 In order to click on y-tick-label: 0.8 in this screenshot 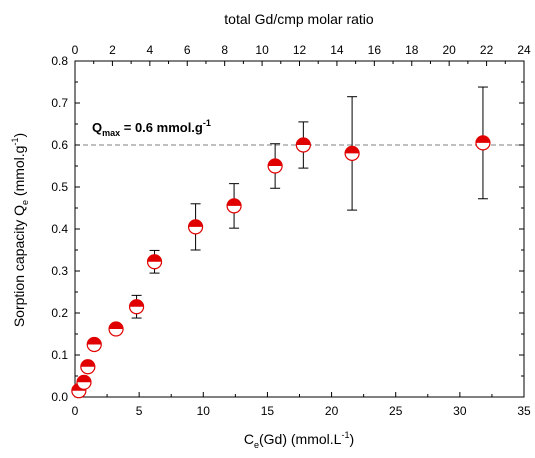, I will do `click(59, 61)`.